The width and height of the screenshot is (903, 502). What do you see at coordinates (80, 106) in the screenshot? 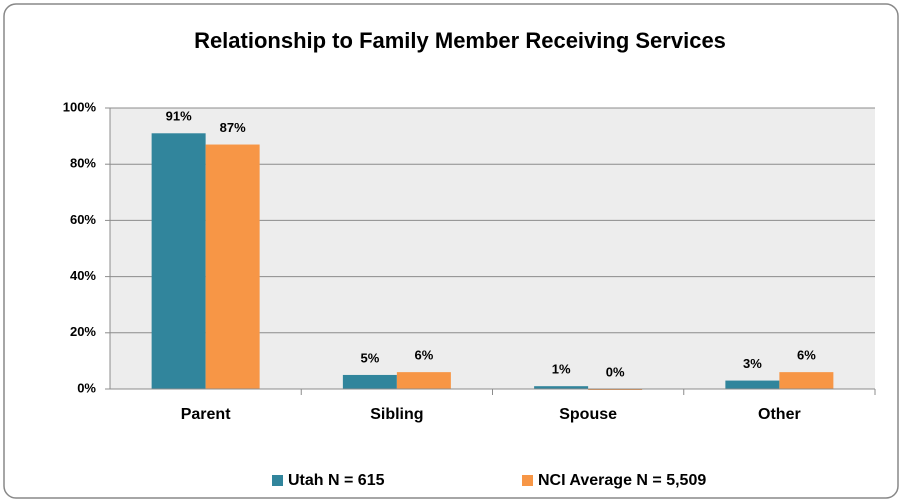
I see `y-tick-label: 100%` at bounding box center [80, 106].